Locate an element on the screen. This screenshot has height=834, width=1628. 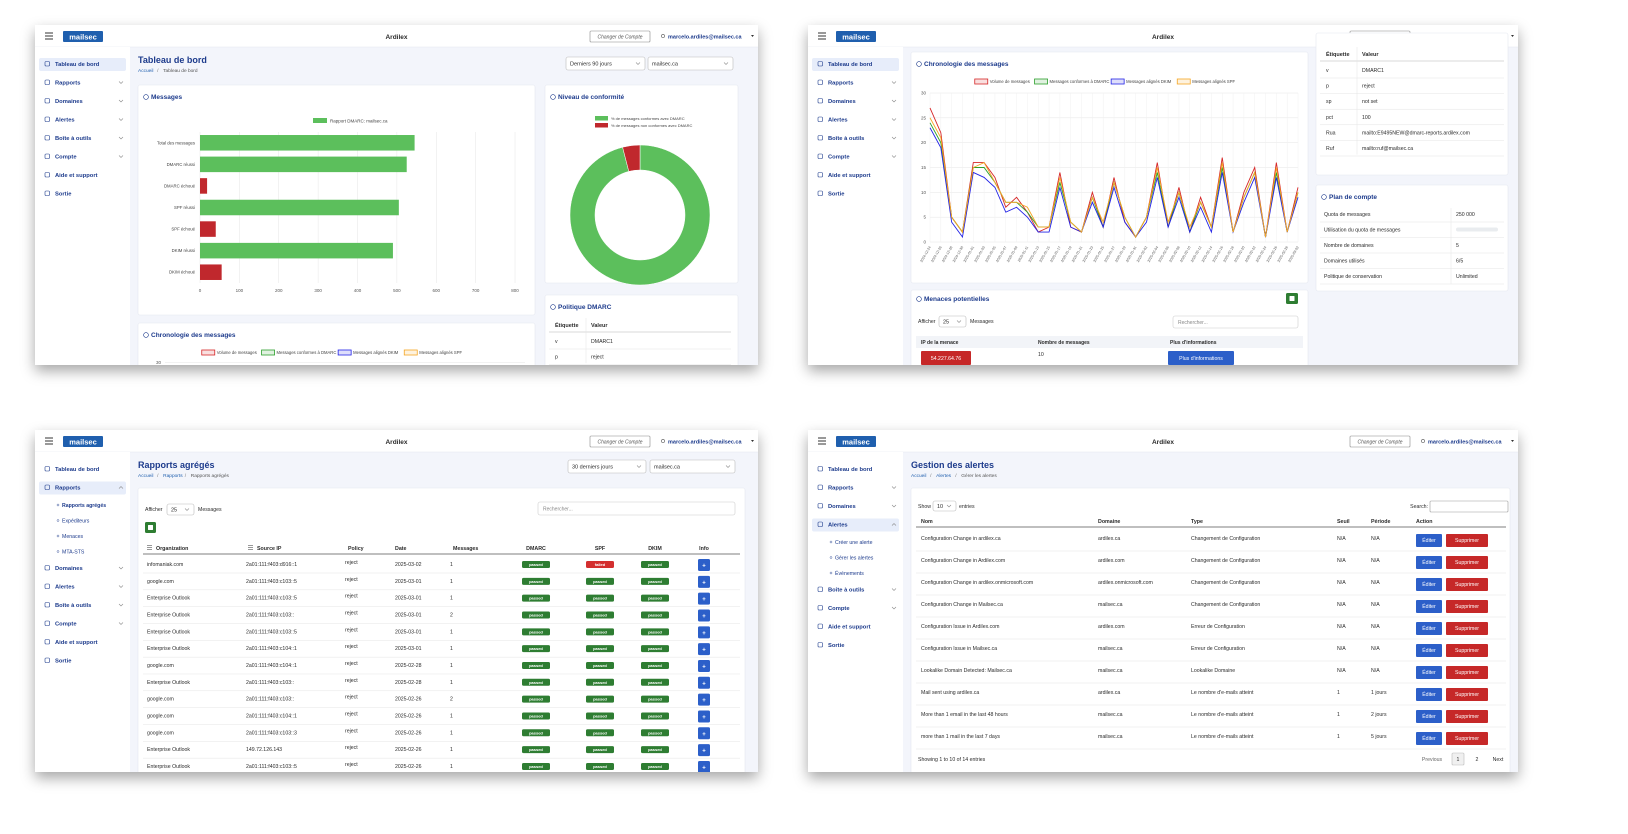
status-label: passed is located at coordinates (655, 665).